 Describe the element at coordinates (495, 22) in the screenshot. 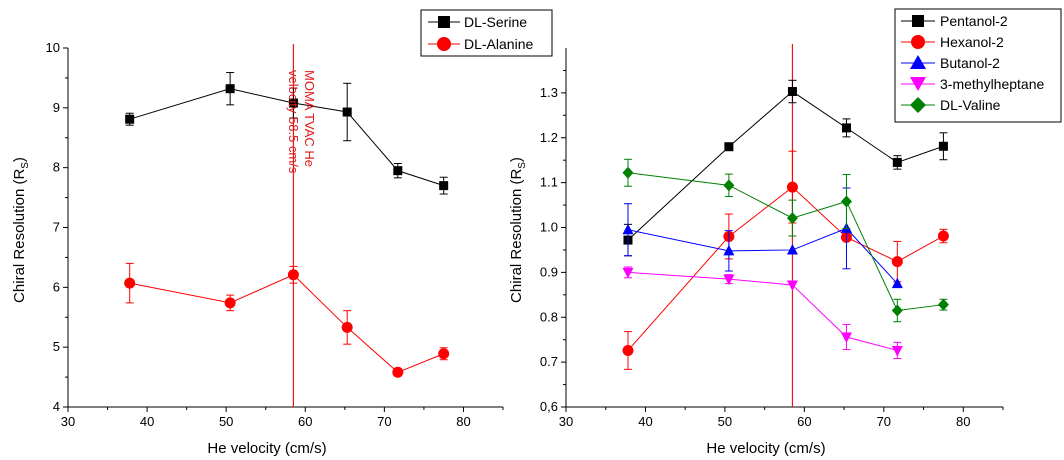

I see `legend-label-dl-serine: DL-Serine` at that location.